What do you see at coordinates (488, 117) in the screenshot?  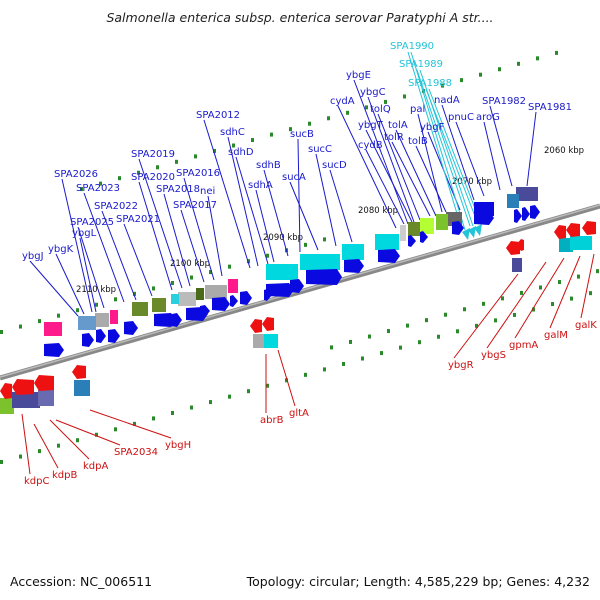 I see `forward-gene-label: aroG` at bounding box center [488, 117].